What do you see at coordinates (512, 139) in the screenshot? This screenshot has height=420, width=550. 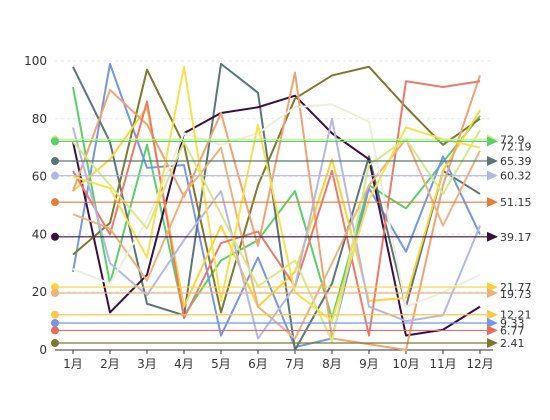 I see `reference-label: 72.9` at bounding box center [512, 139].